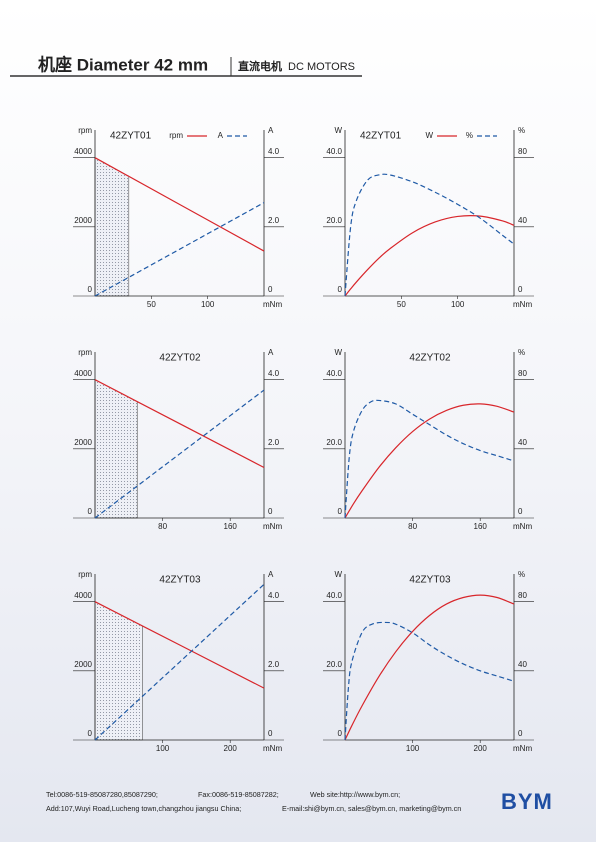 Image resolution: width=596 pixels, height=842 pixels. I want to click on legend-label: A, so click(221, 135).